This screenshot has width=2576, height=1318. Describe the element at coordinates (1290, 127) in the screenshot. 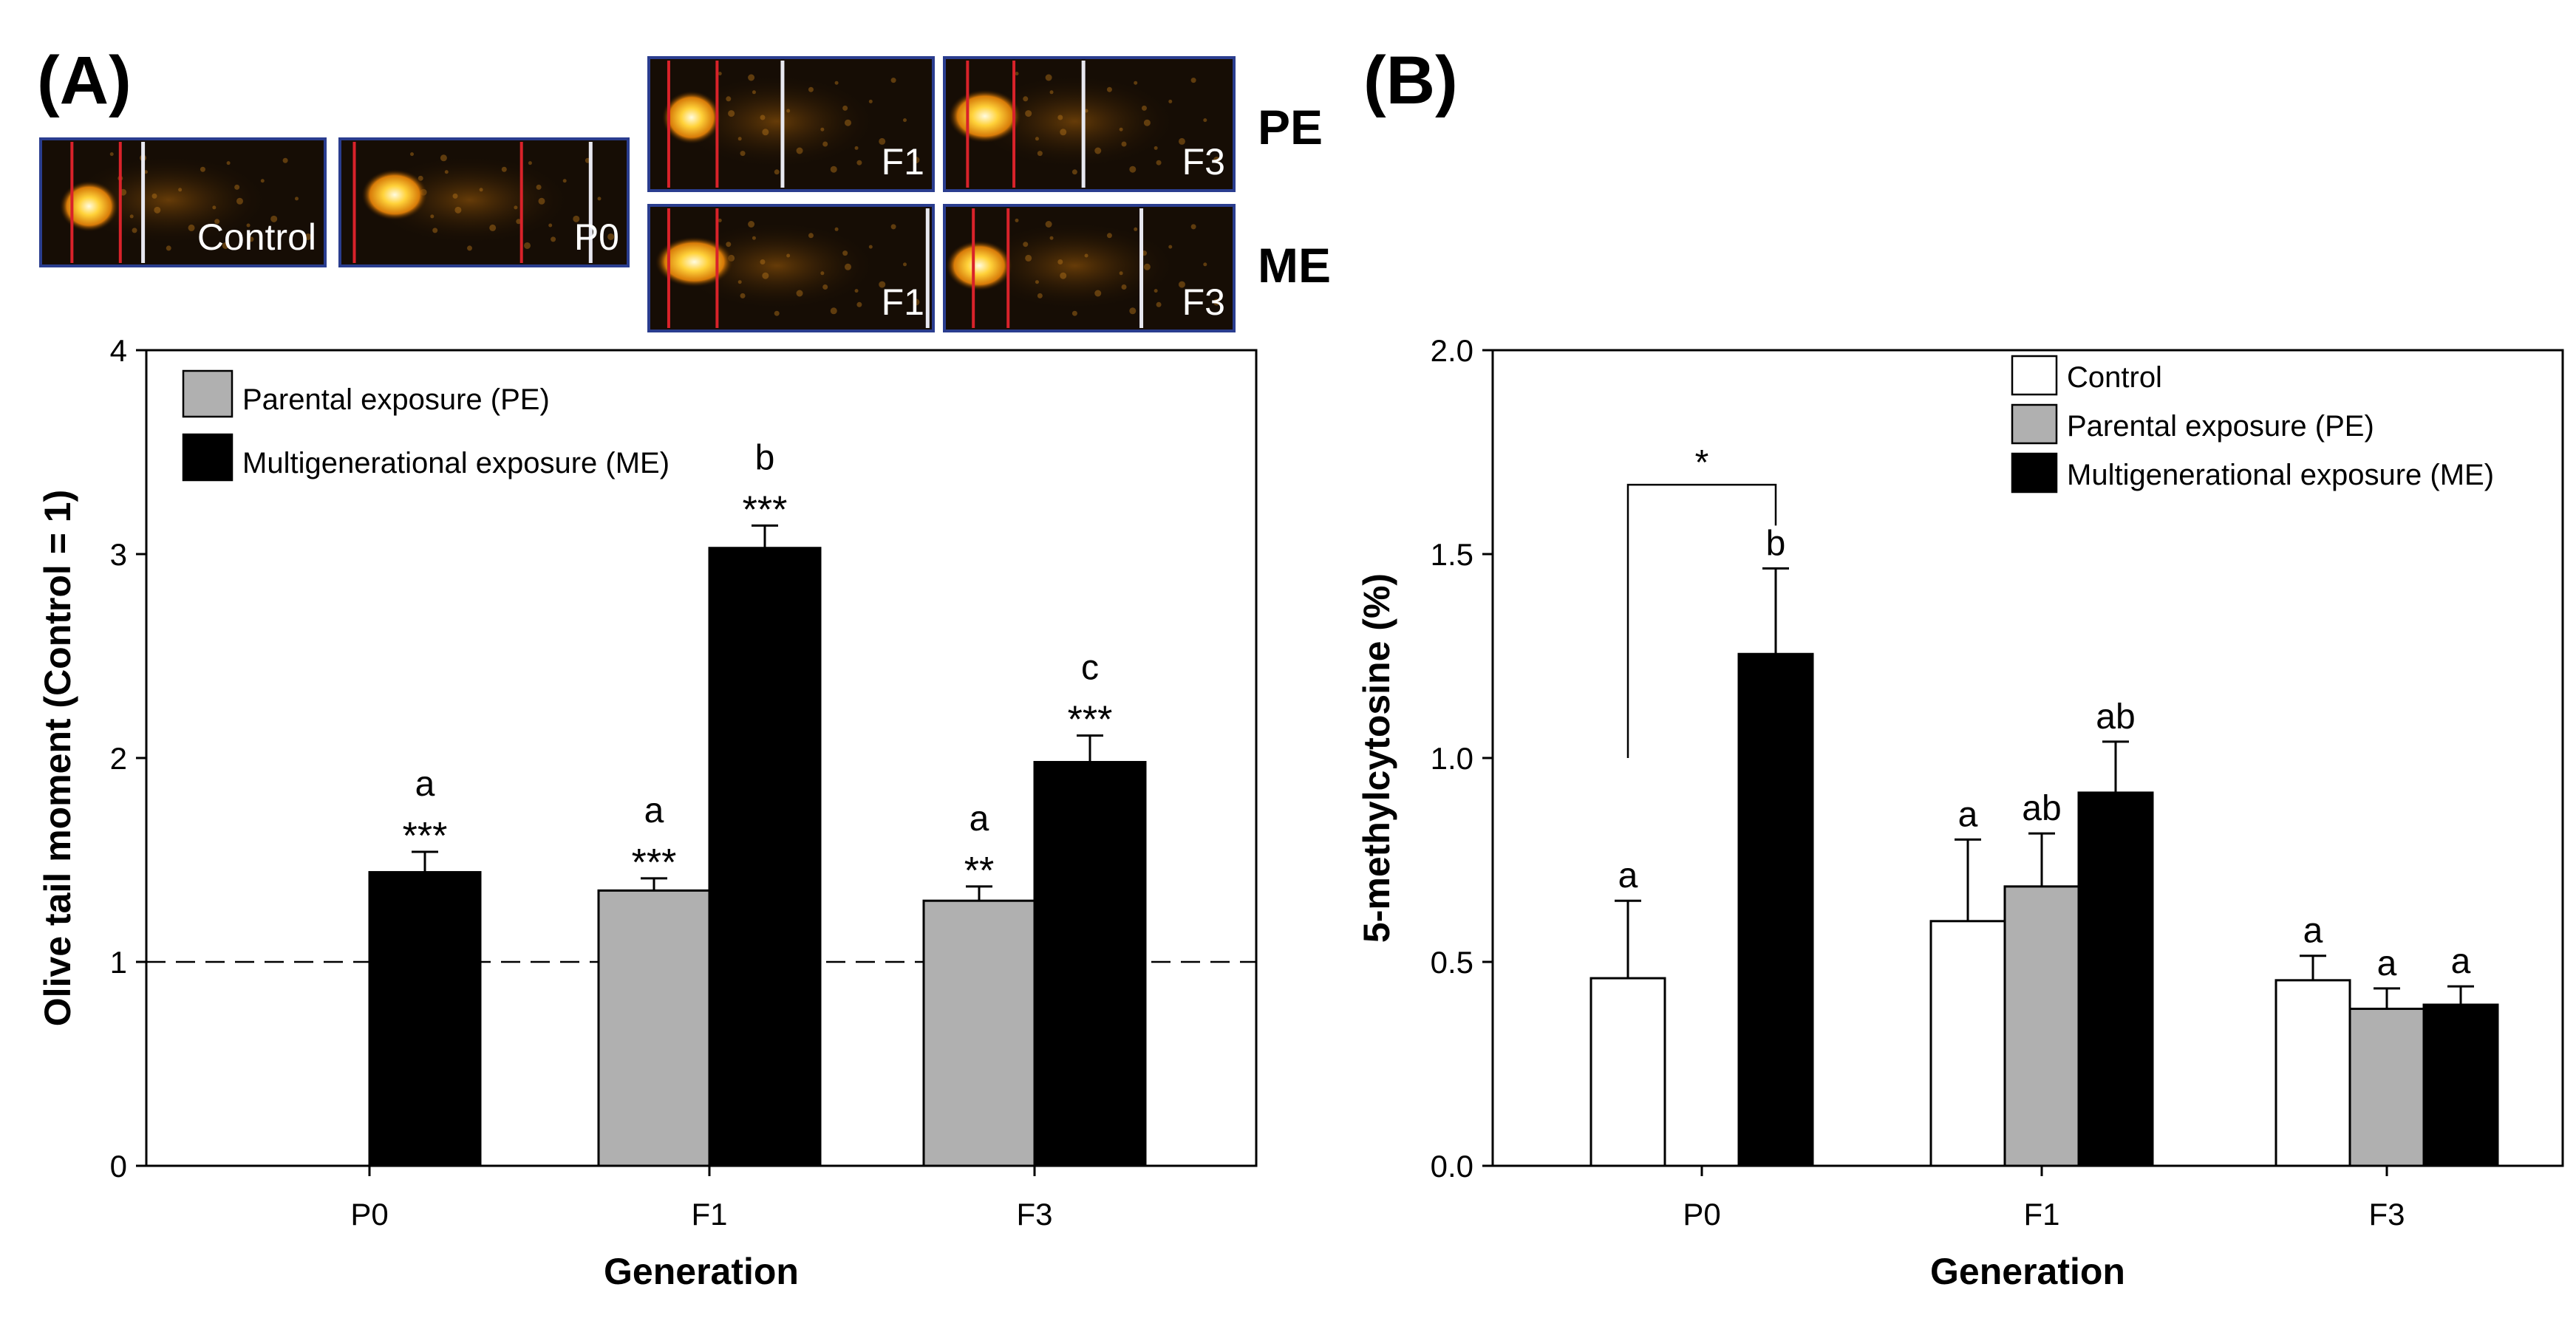

I see `pe-row-label: PE` at that location.